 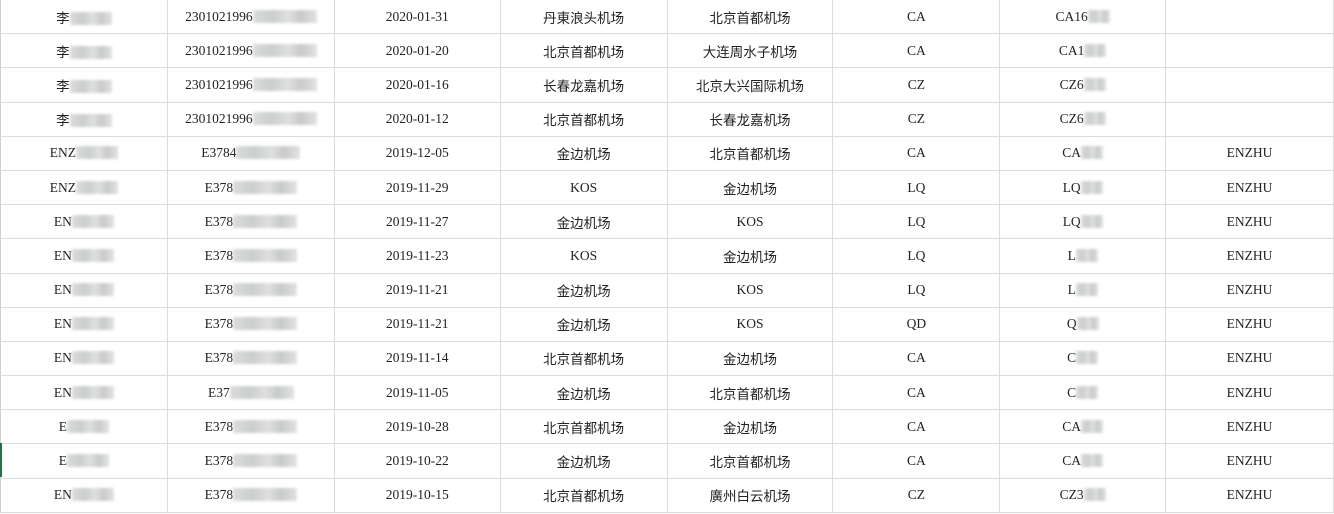 I want to click on flight-cell: Q, so click(x=1083, y=324).